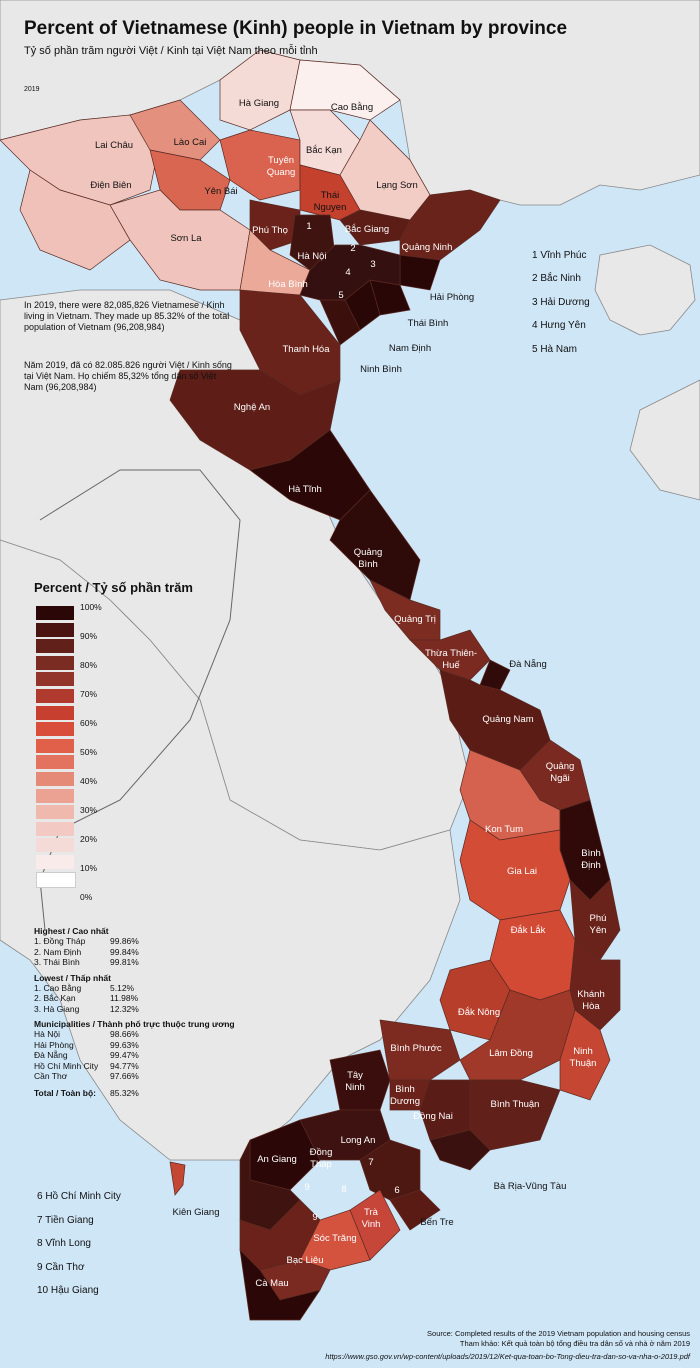 The width and height of the screenshot is (700, 1368). Describe the element at coordinates (368, 558) in the screenshot. I see `province-label: Quảng Bình` at that location.